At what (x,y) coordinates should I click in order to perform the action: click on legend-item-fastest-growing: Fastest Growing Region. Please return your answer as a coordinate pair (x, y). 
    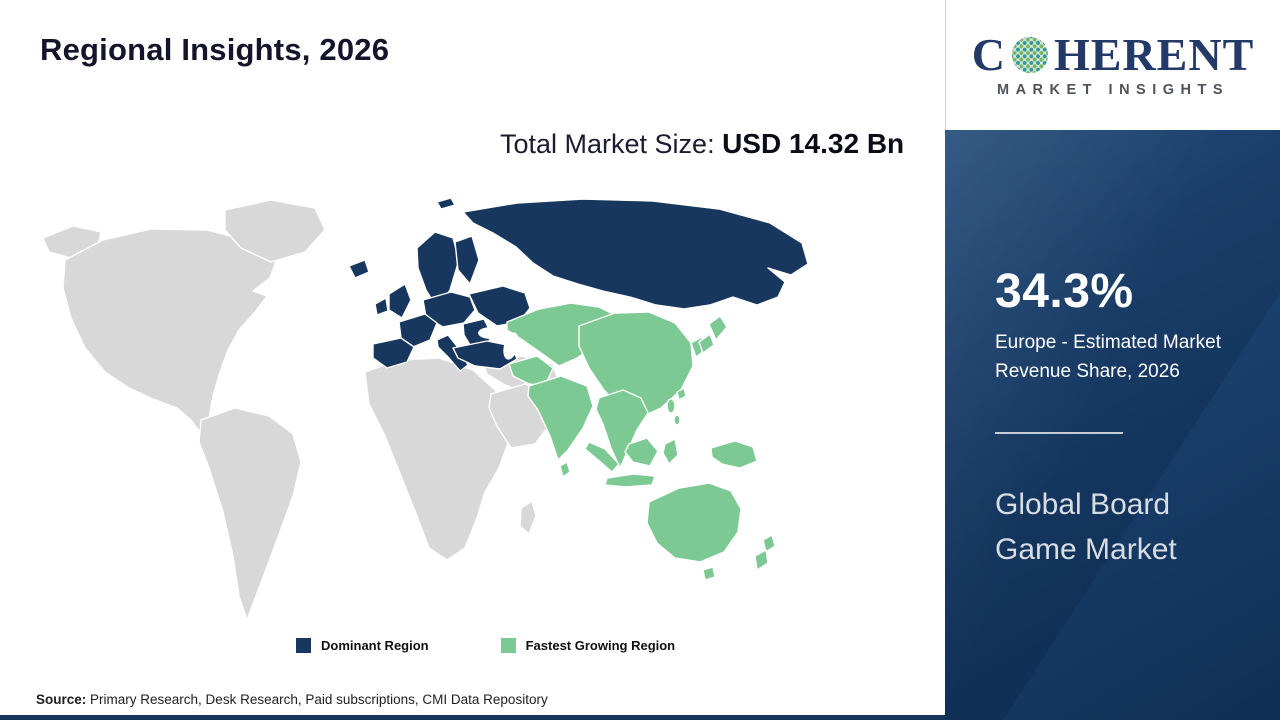
    Looking at the image, I should click on (588, 645).